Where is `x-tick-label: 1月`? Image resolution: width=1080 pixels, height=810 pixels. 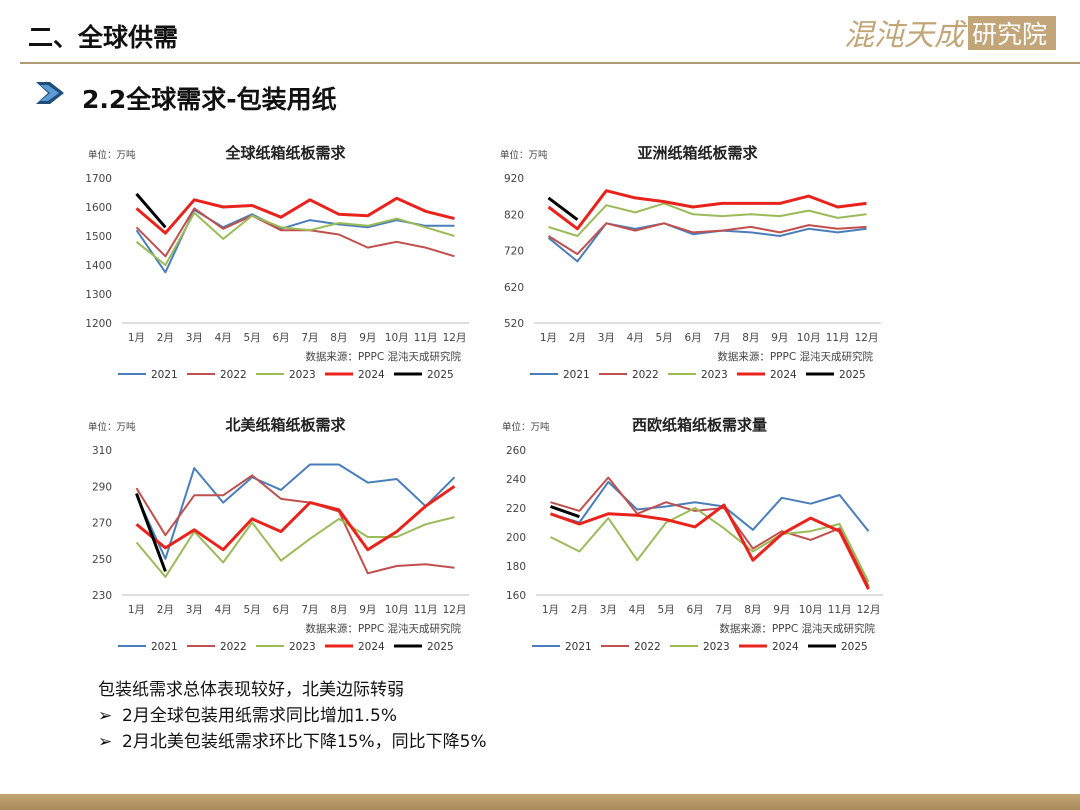 x-tick-label: 1月 is located at coordinates (550, 610).